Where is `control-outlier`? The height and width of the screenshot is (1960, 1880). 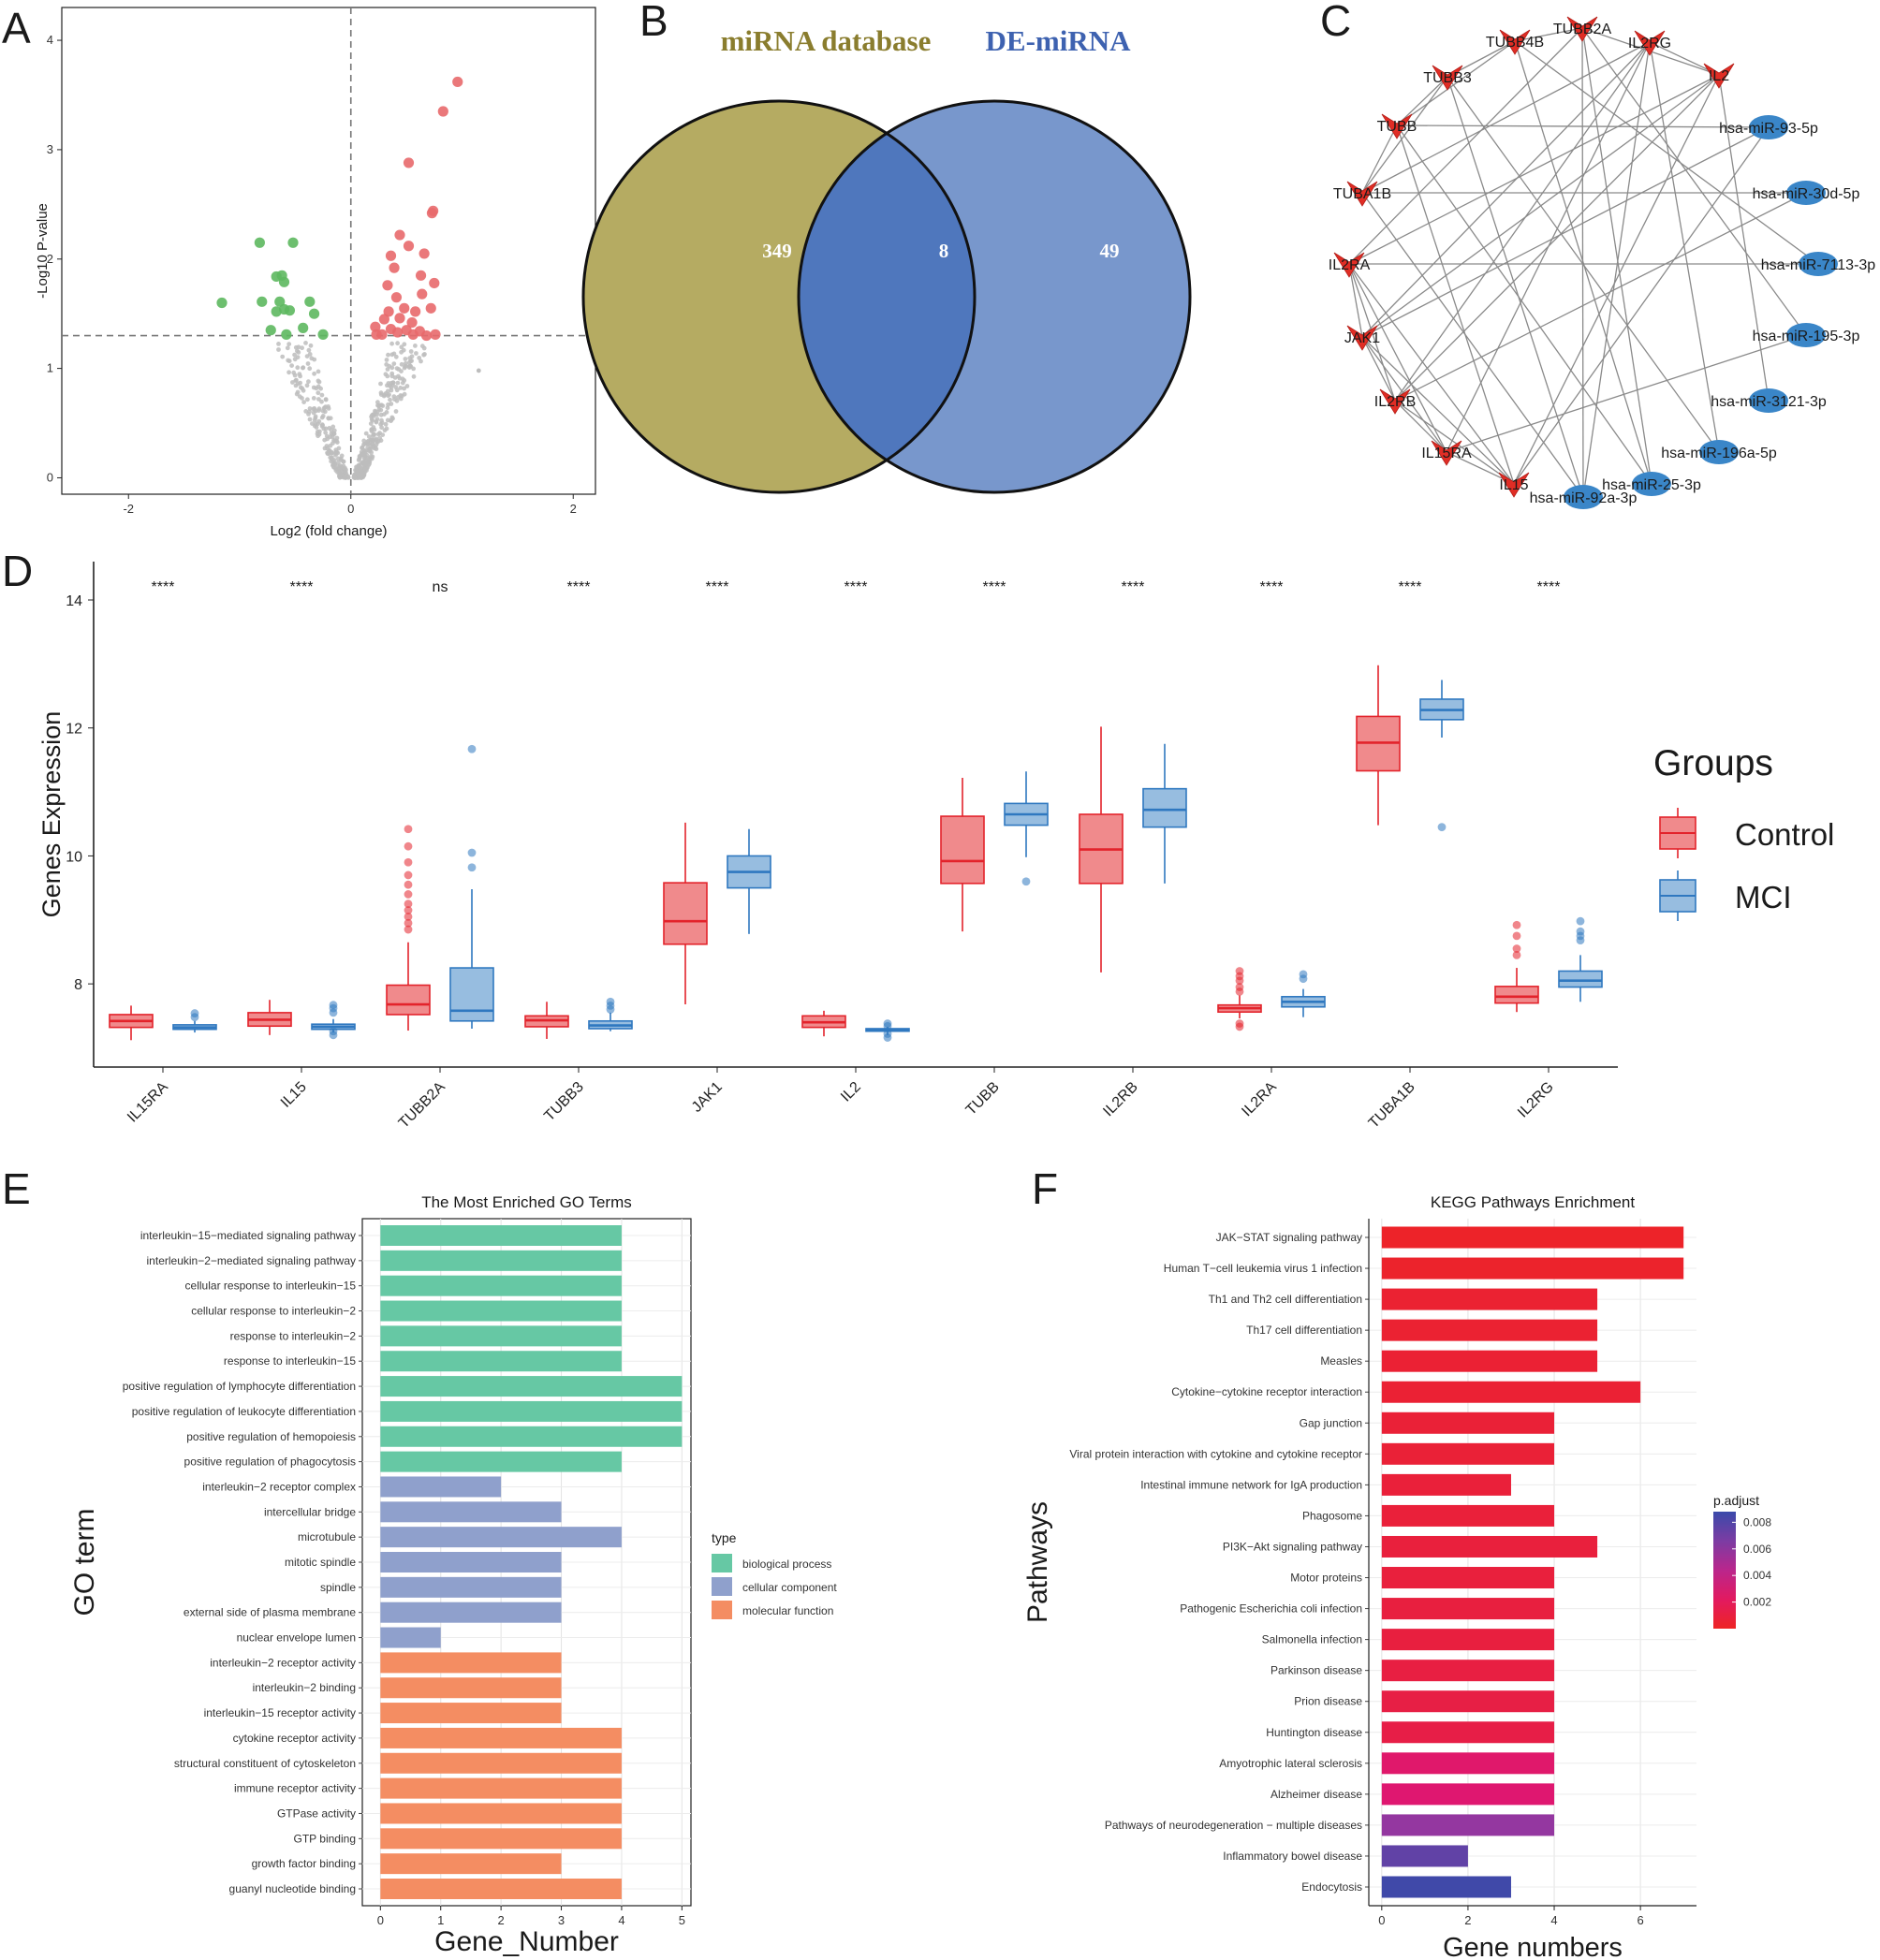 control-outlier is located at coordinates (1239, 987).